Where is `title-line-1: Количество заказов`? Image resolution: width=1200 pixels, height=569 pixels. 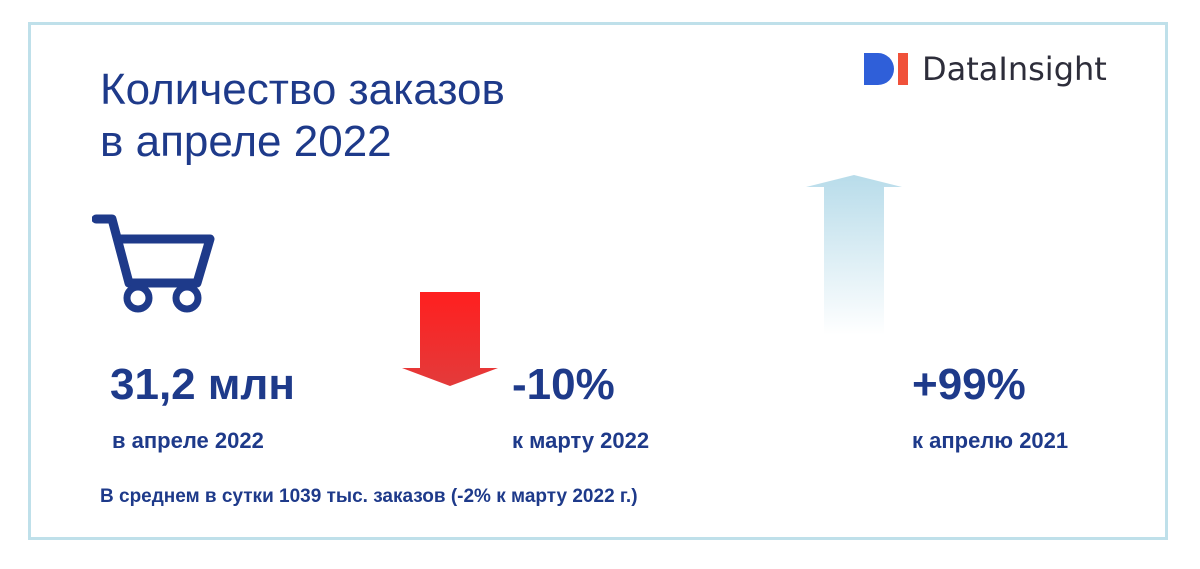
title-line-1: Количество заказов is located at coordinates (302, 89).